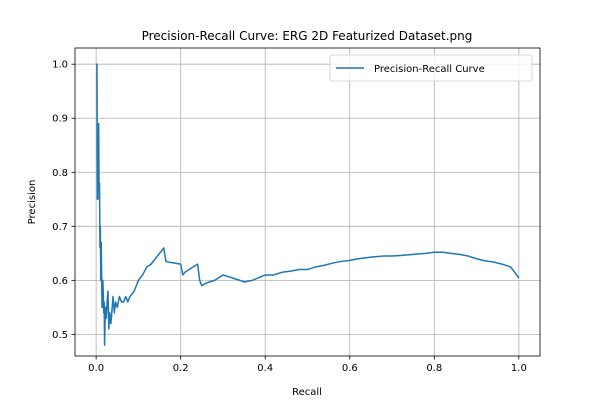  I want to click on x-tick-label: 0.8, so click(434, 368).